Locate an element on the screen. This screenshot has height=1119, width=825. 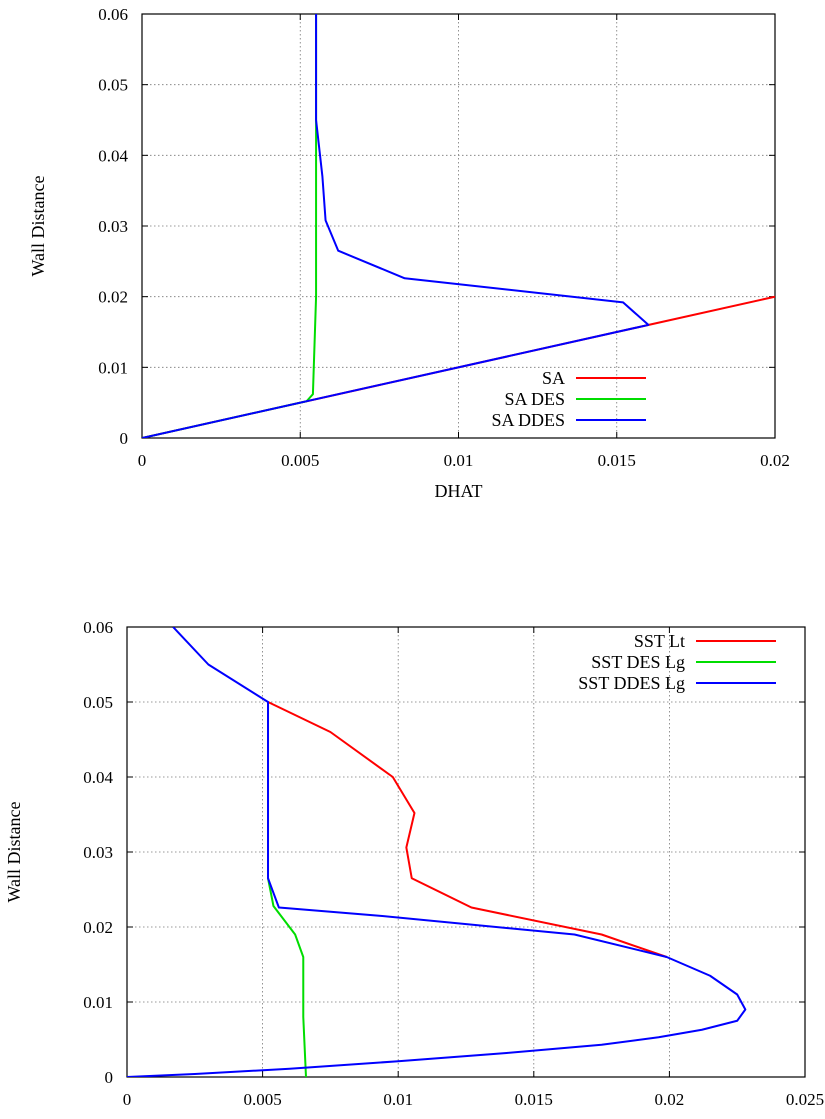
series-line-sst-lt is located at coordinates (467, 829).